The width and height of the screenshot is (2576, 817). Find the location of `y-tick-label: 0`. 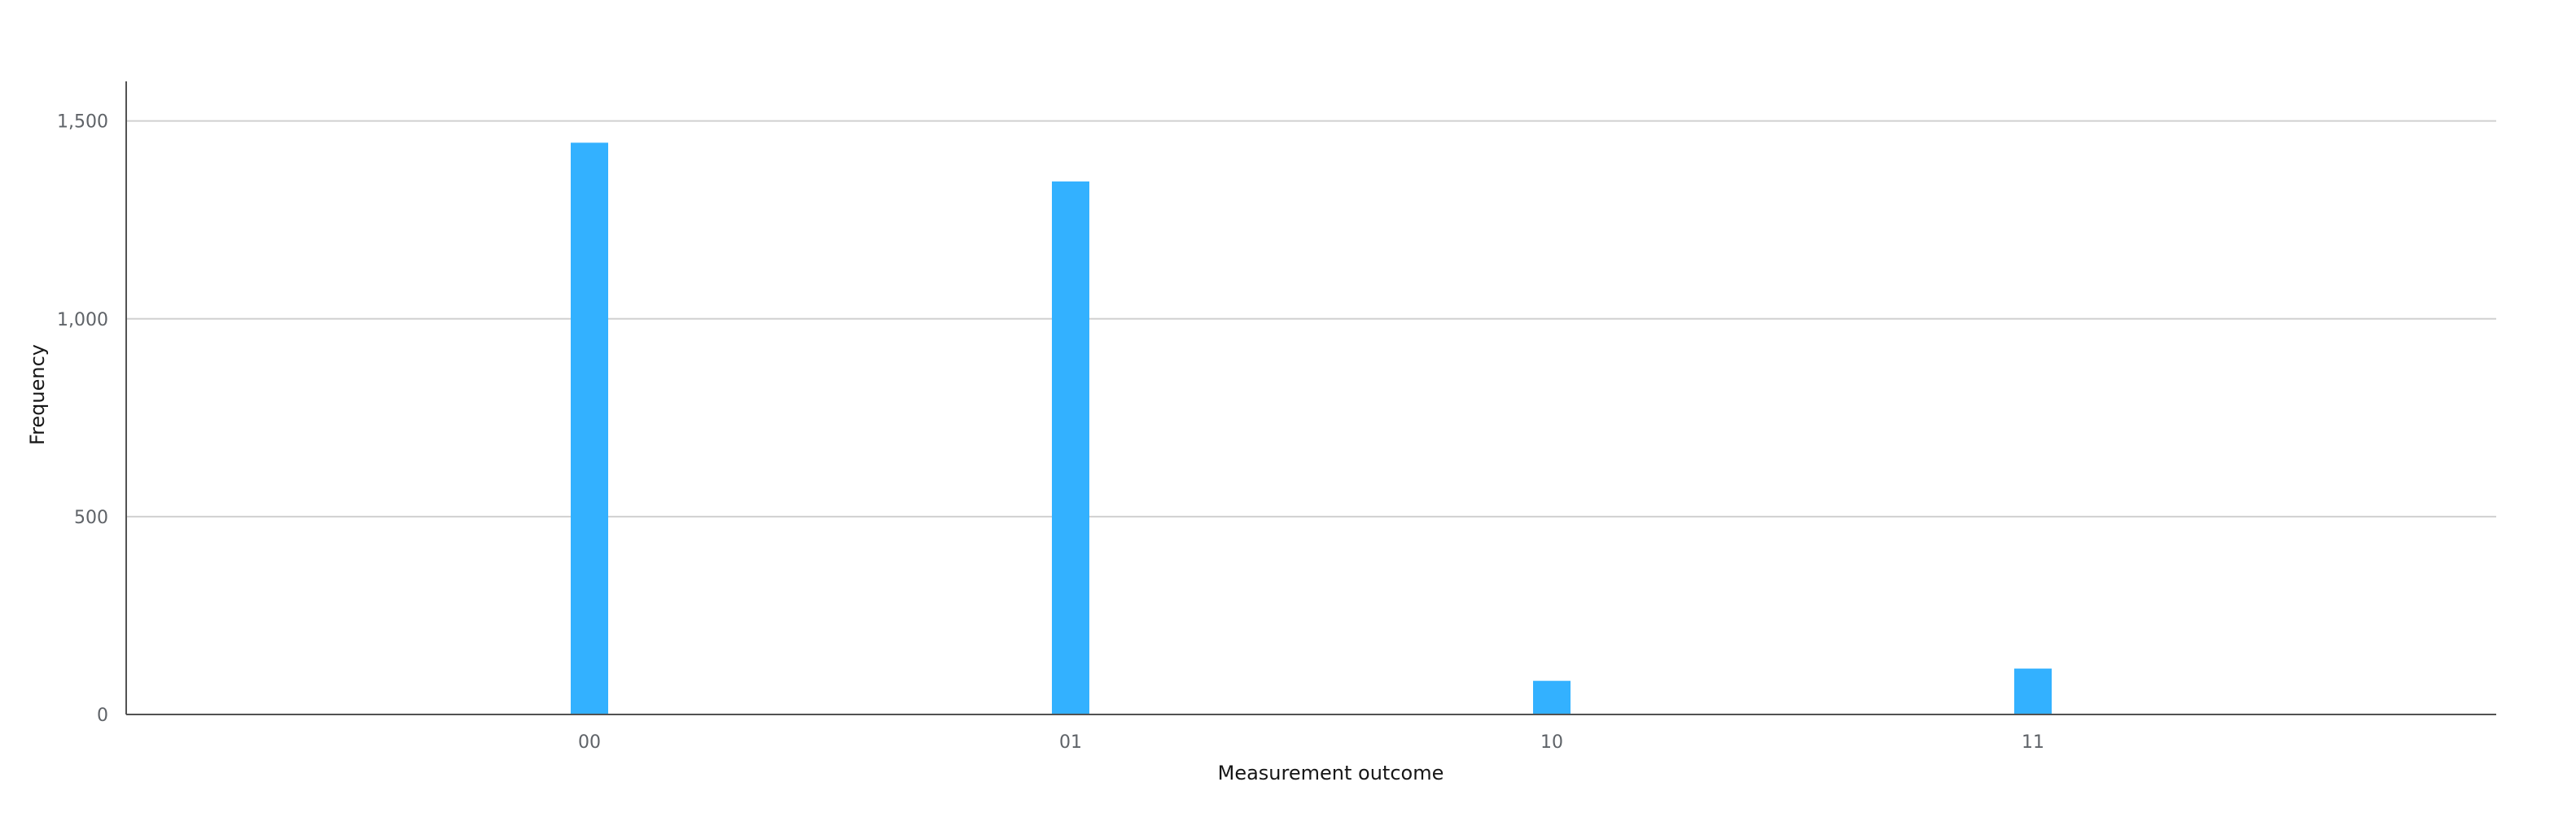

y-tick-label: 0 is located at coordinates (102, 716).